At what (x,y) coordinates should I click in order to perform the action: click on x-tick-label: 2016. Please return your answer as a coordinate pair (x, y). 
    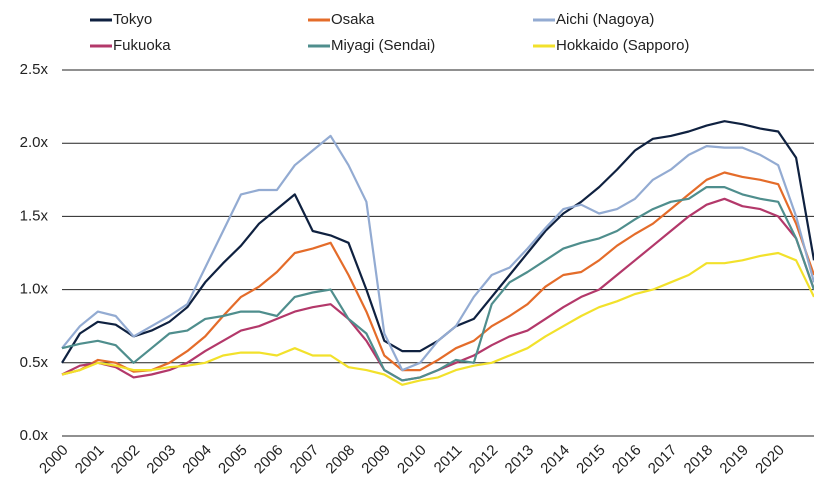
    Looking at the image, I should click on (627, 460).